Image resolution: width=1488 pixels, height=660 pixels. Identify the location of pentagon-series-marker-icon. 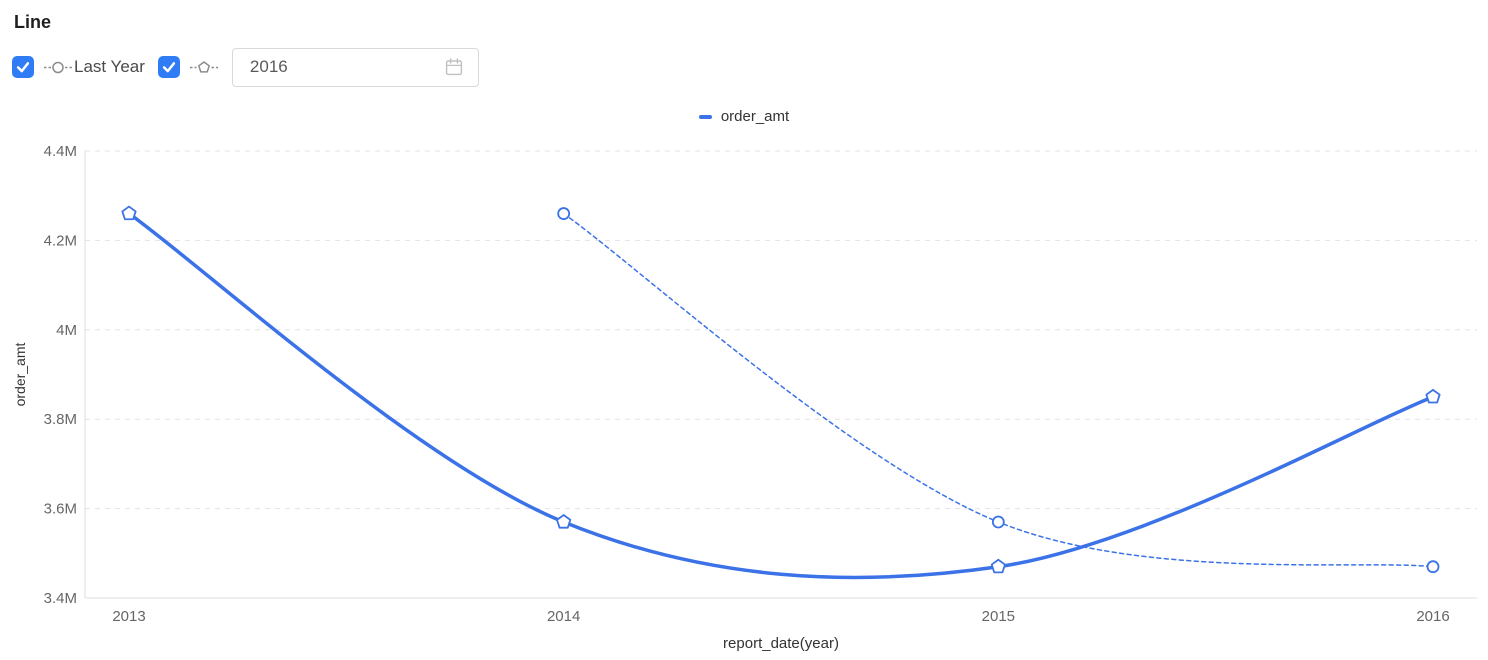
(204, 67).